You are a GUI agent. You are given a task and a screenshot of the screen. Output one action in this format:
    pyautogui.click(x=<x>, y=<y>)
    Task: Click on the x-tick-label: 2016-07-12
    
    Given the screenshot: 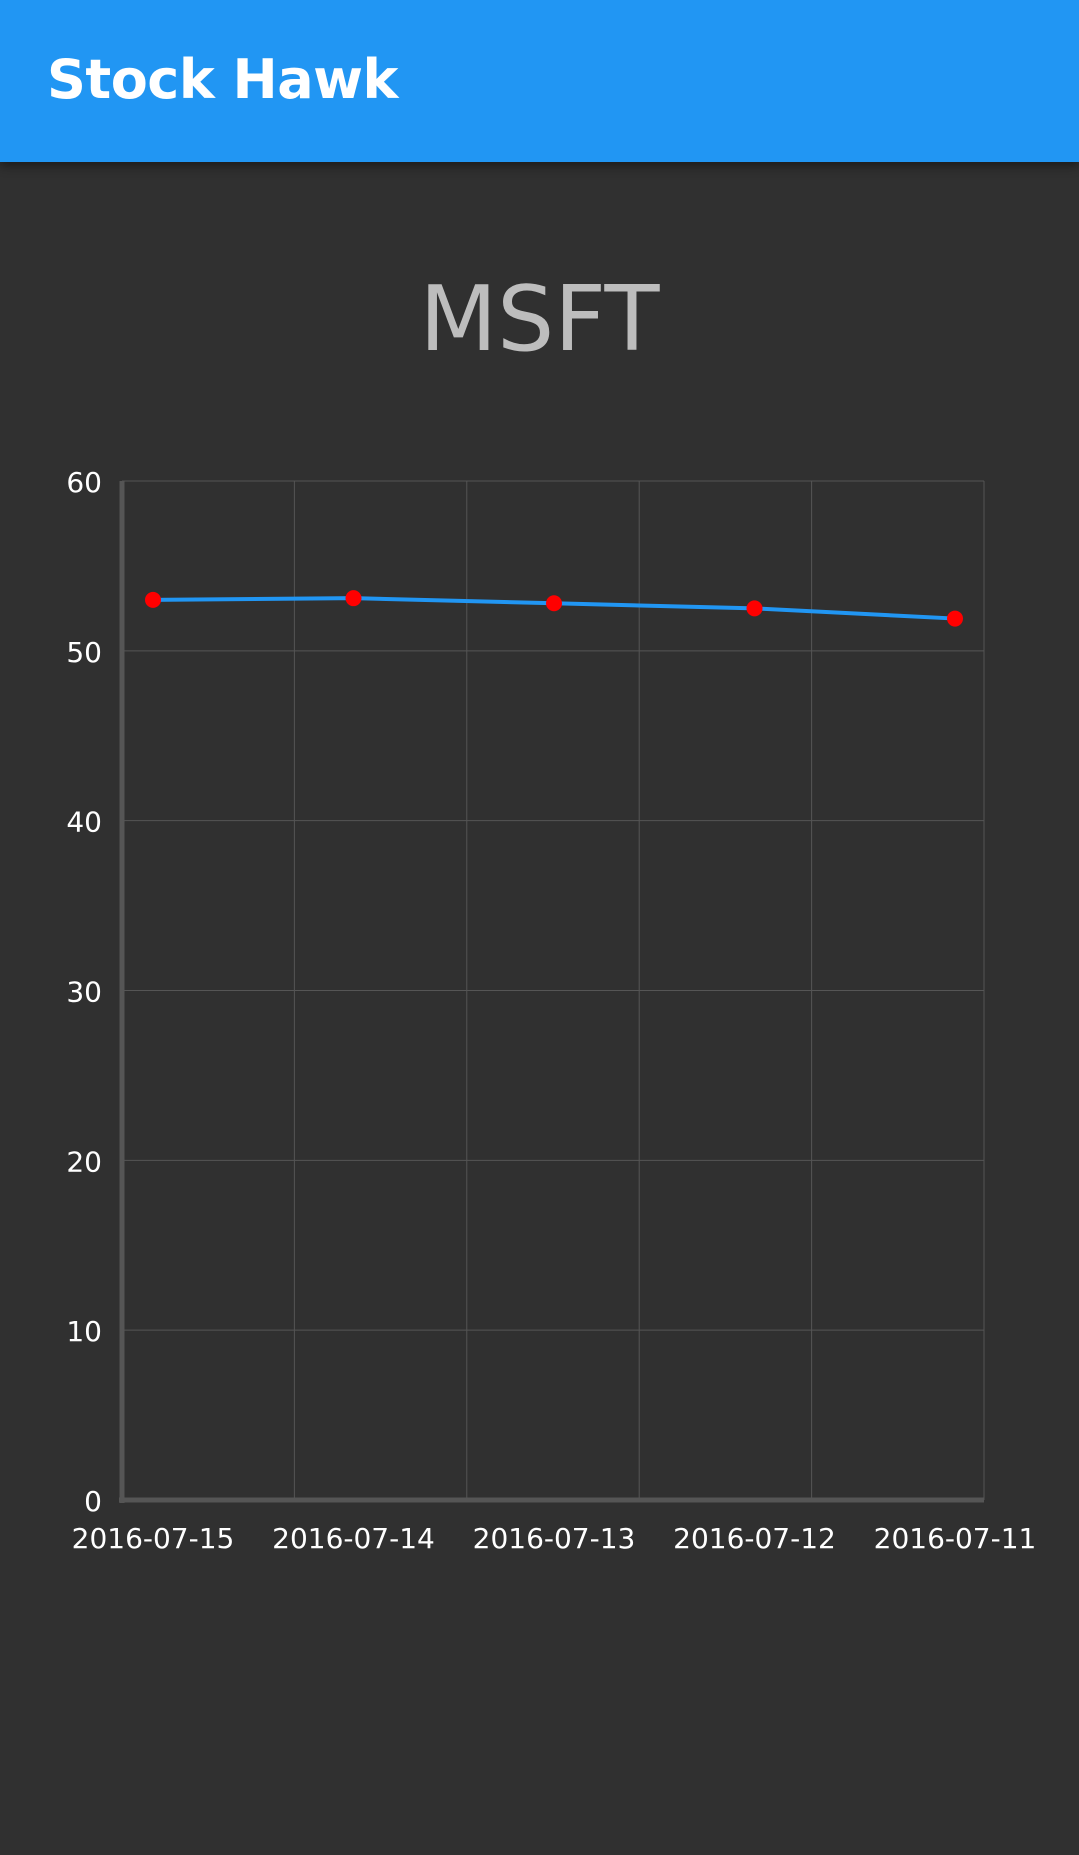 What is the action you would take?
    pyautogui.click(x=754, y=1538)
    